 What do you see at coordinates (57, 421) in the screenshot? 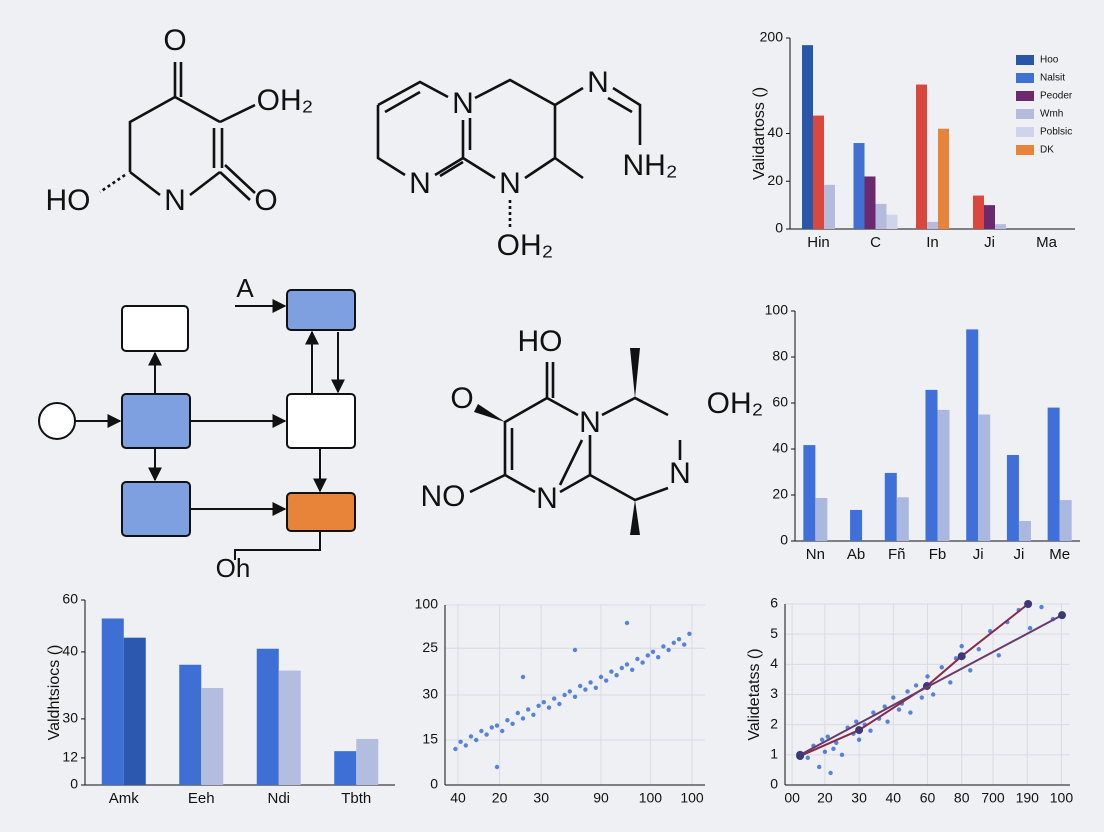
I see `start-node` at bounding box center [57, 421].